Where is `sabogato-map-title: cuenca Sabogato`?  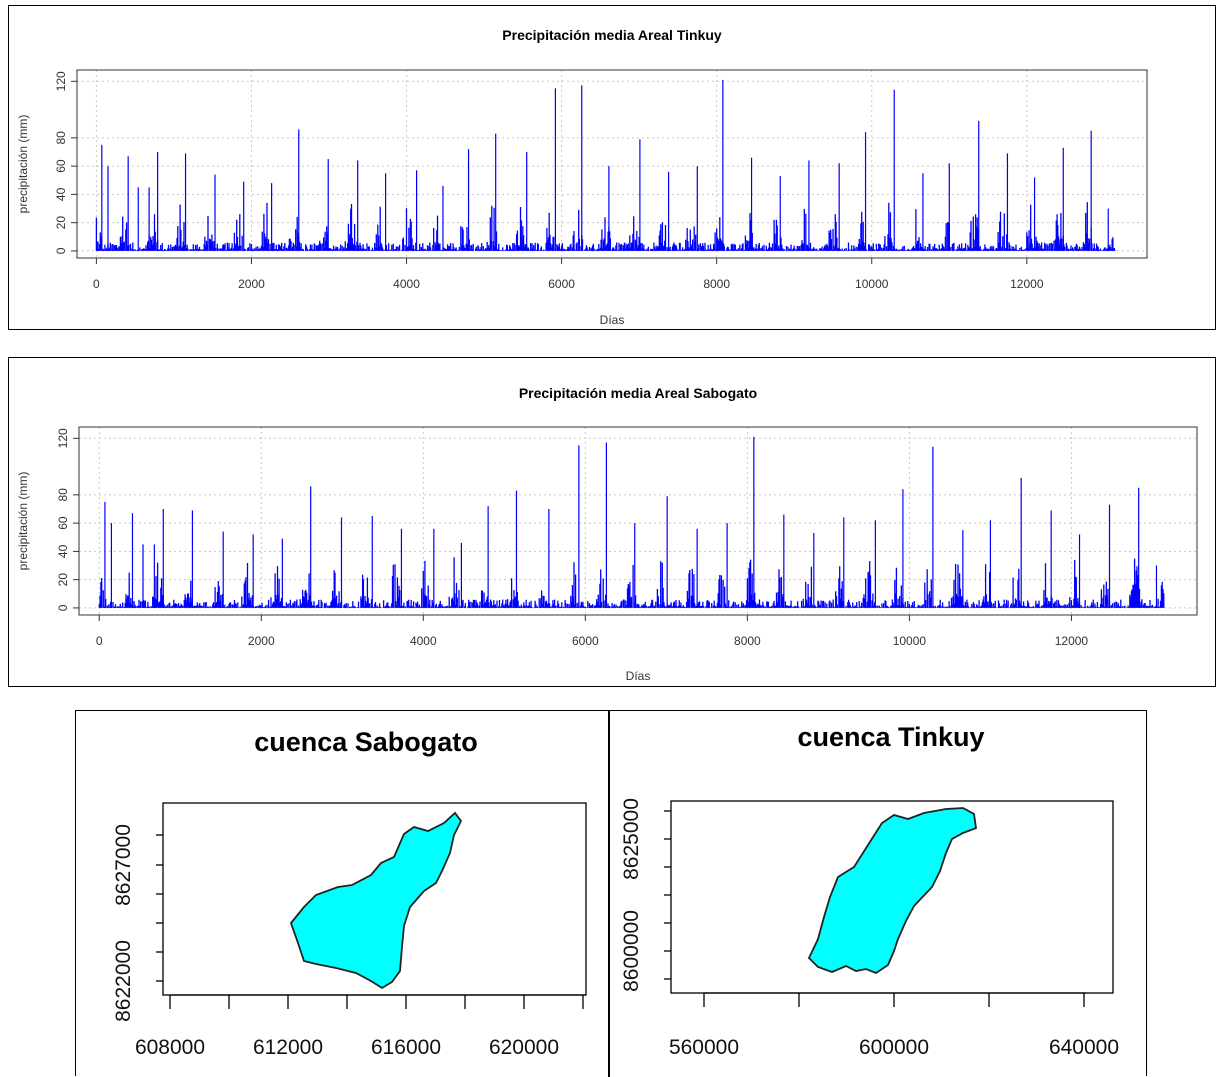 sabogato-map-title: cuenca Sabogato is located at coordinates (366, 742).